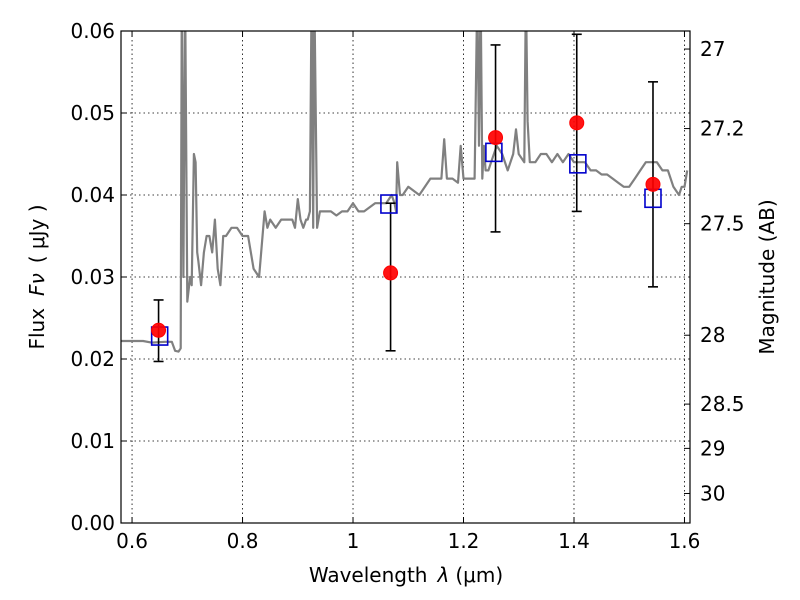 Image resolution: width=800 pixels, height=600 pixels. Describe the element at coordinates (37, 233) in the screenshot. I see `y-axis-label-unit: ( μJy )` at that location.